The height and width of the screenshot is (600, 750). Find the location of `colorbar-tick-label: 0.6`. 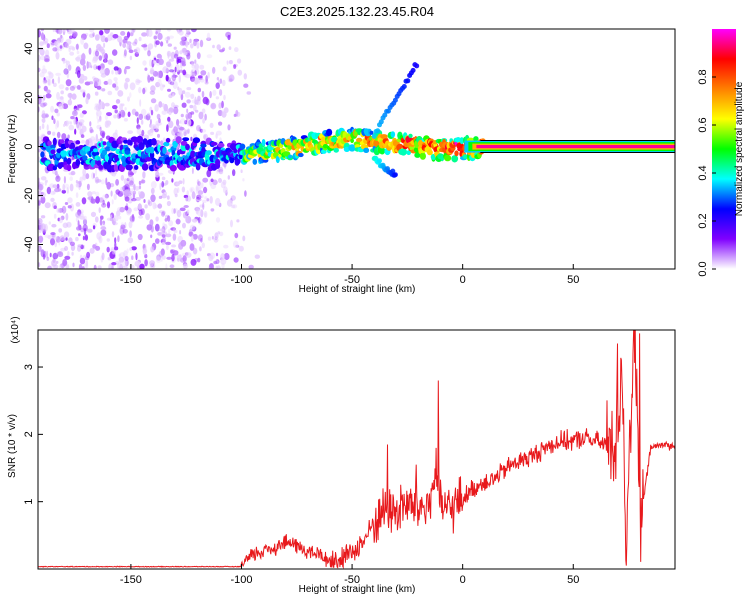

colorbar-tick-label: 0.6 is located at coordinates (703, 124).